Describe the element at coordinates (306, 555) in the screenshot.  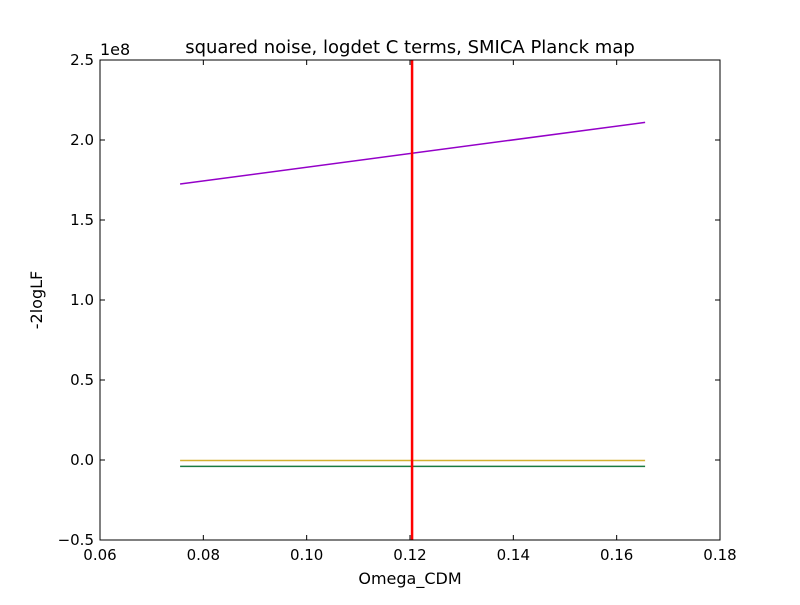
I see `x-tick-label: 0.10` at that location.